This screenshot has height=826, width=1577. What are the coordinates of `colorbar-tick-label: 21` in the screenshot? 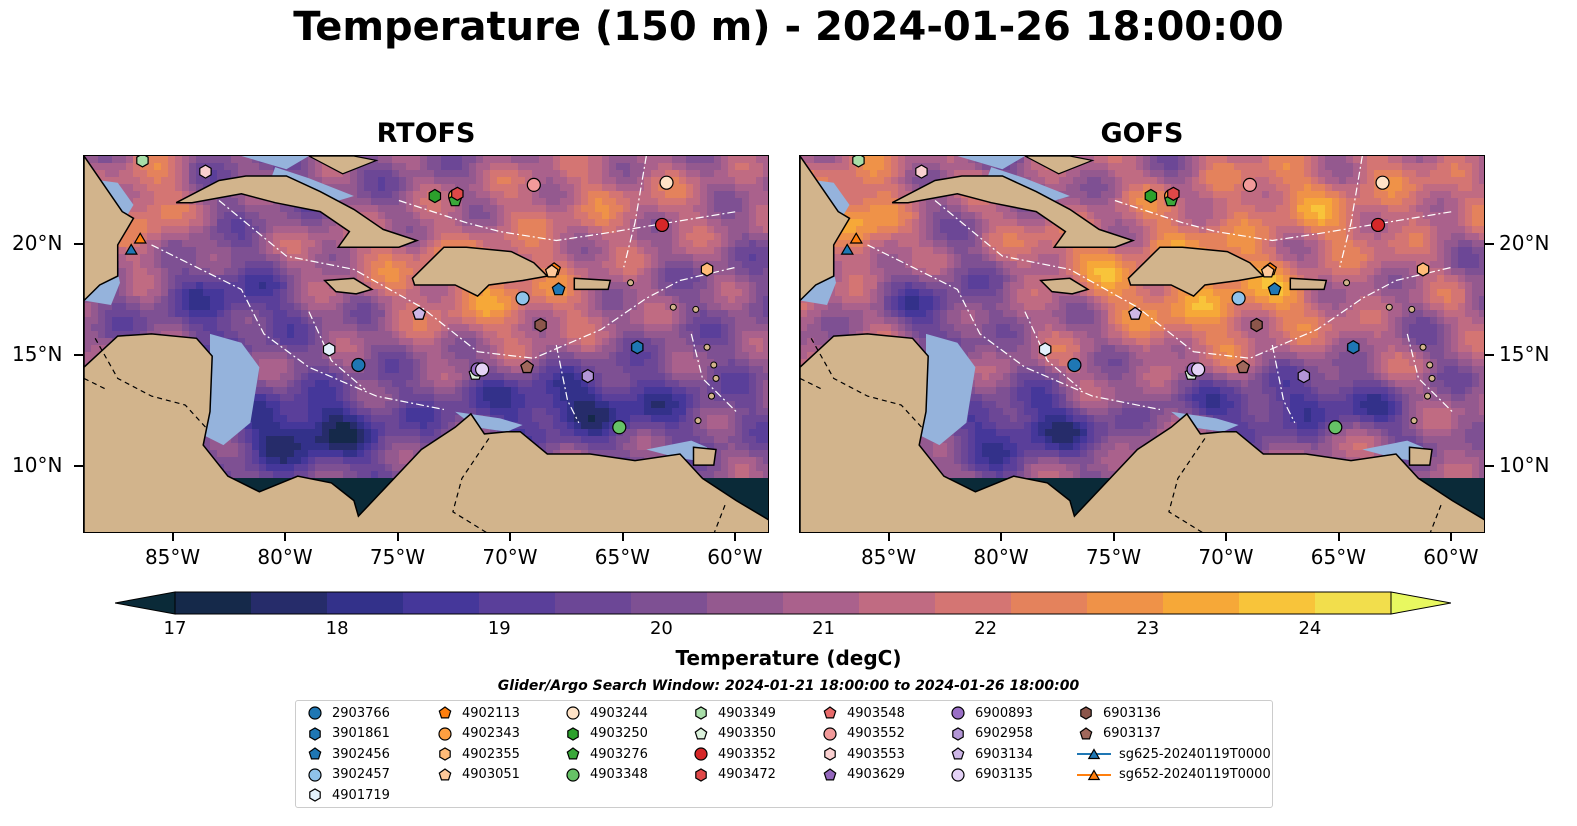 It's located at (823, 628).